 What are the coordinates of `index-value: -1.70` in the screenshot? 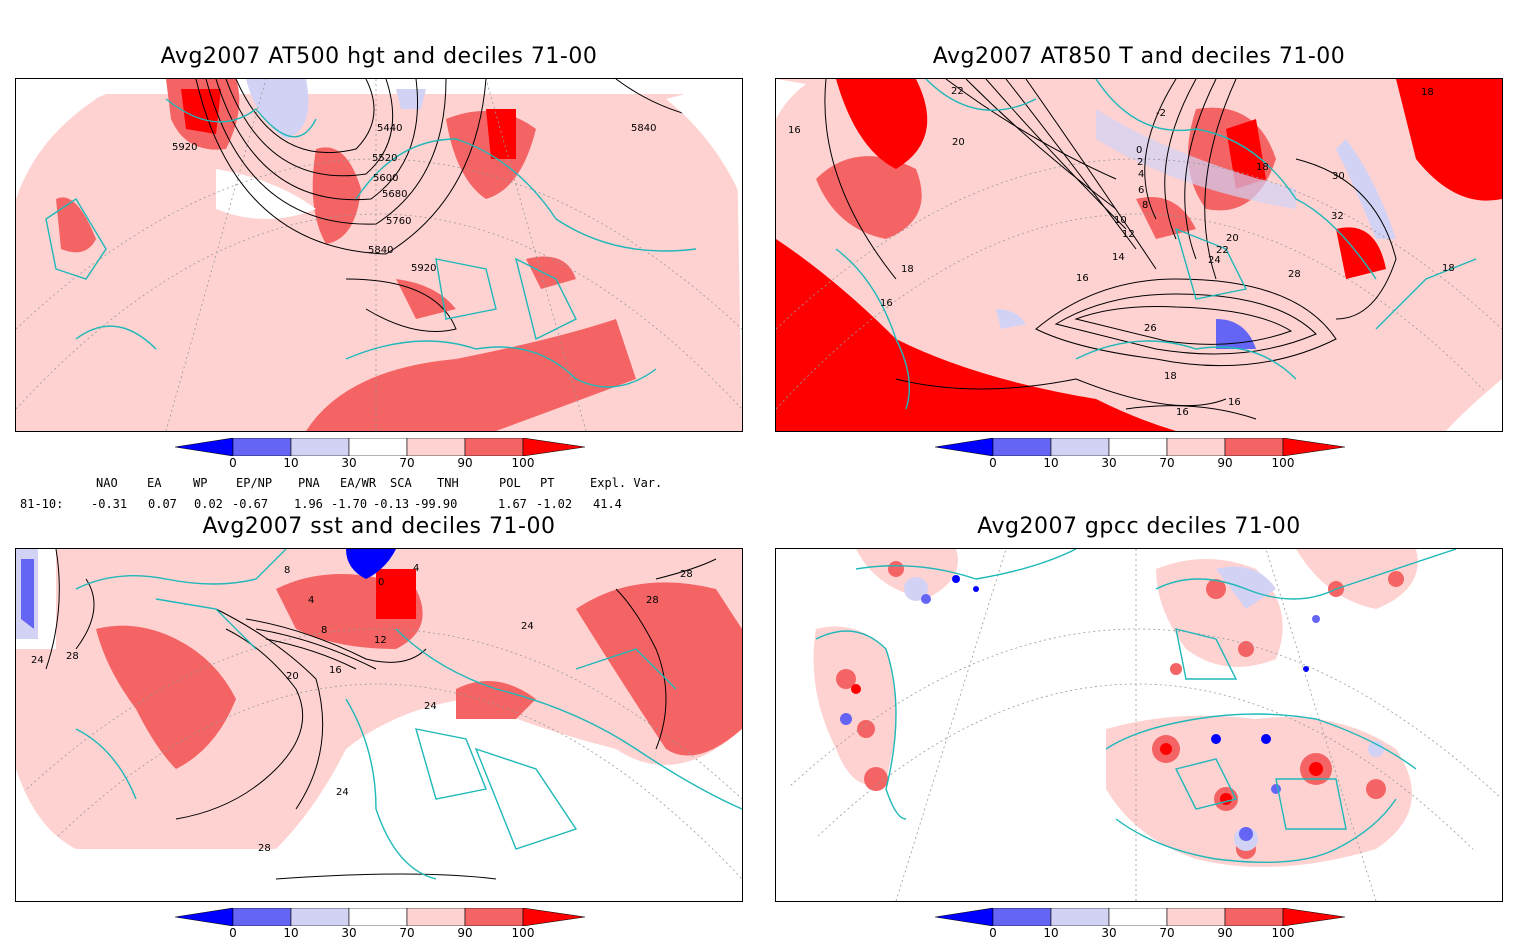 It's located at (349, 504).